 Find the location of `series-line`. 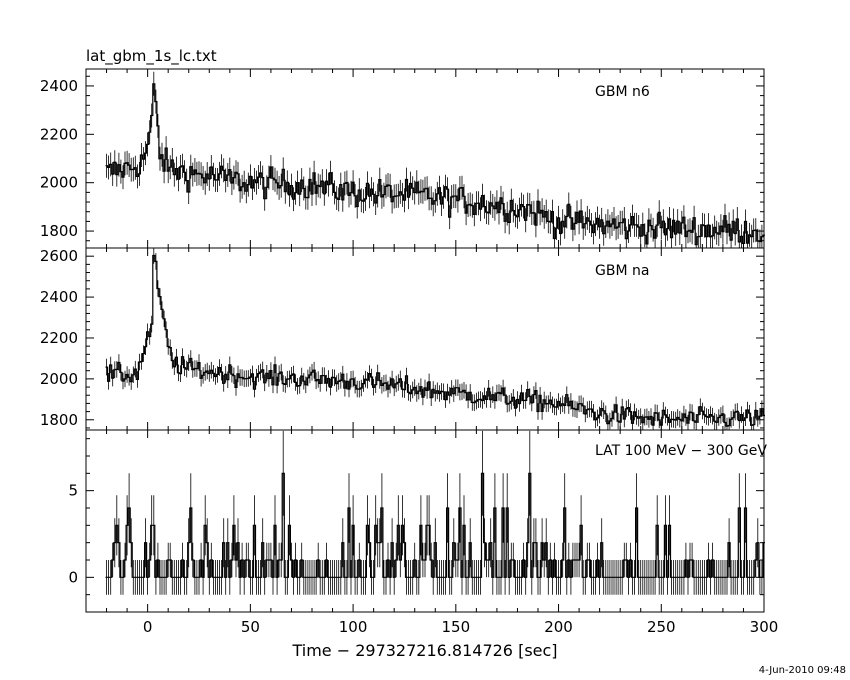

series-line is located at coordinates (435, 525).